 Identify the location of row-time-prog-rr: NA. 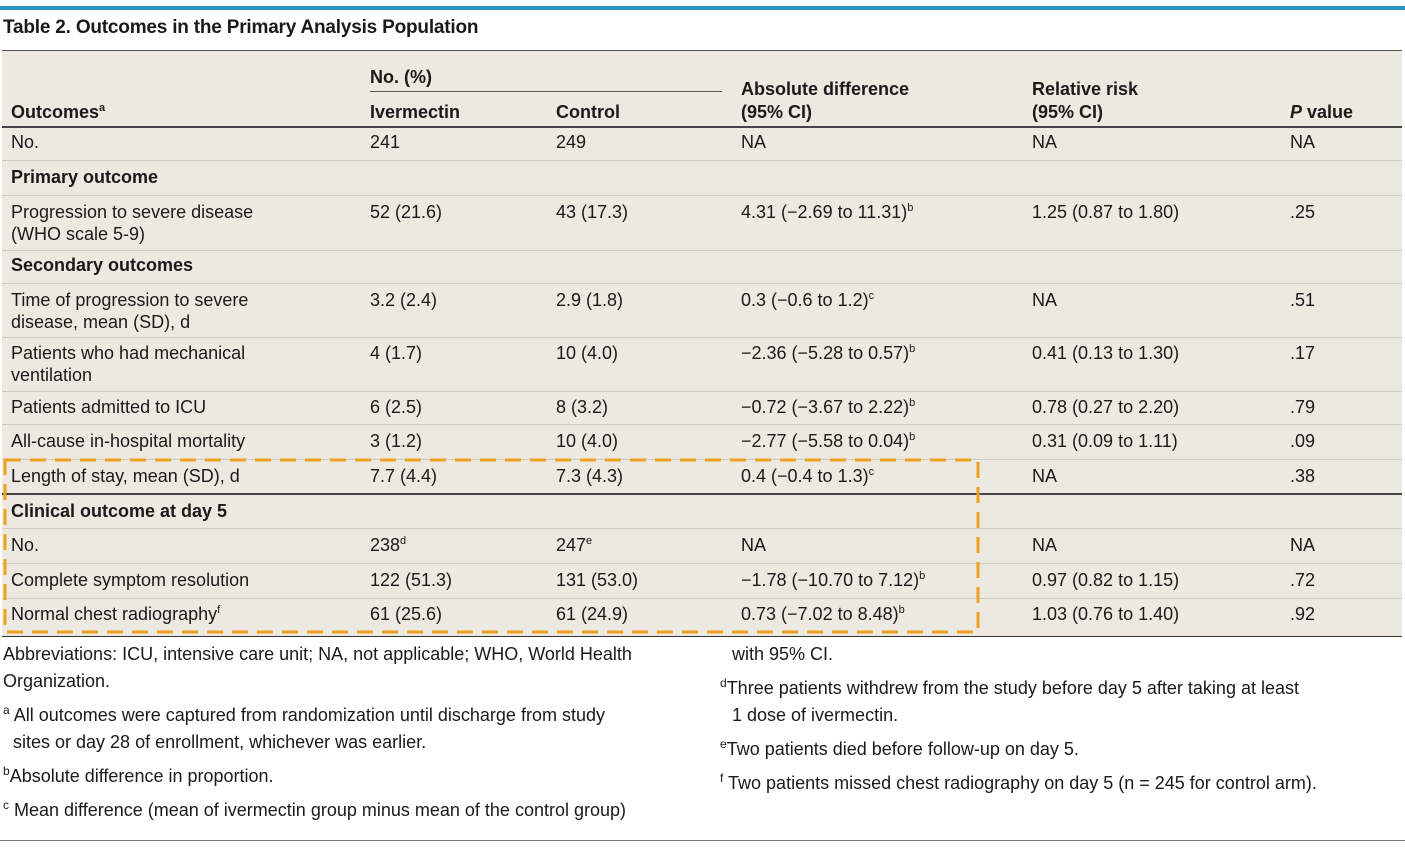
(1045, 300).